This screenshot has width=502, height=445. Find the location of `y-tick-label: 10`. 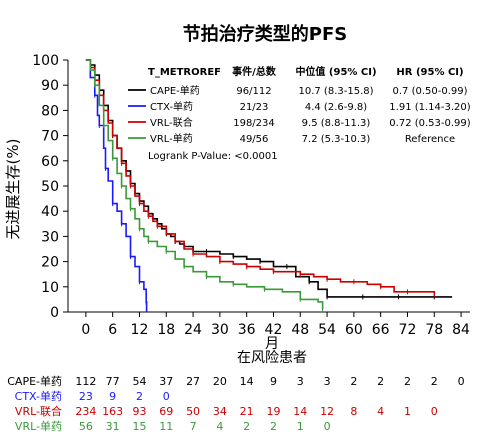

y-tick-label: 10 is located at coordinates (50, 288).